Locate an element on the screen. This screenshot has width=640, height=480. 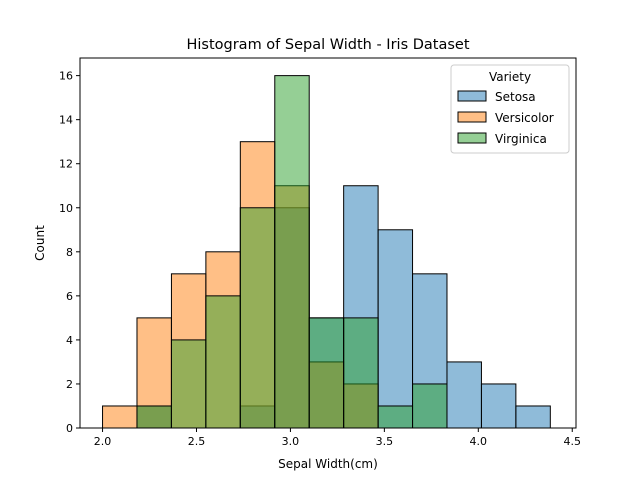
legend-swatch-setosa is located at coordinates (472, 96).